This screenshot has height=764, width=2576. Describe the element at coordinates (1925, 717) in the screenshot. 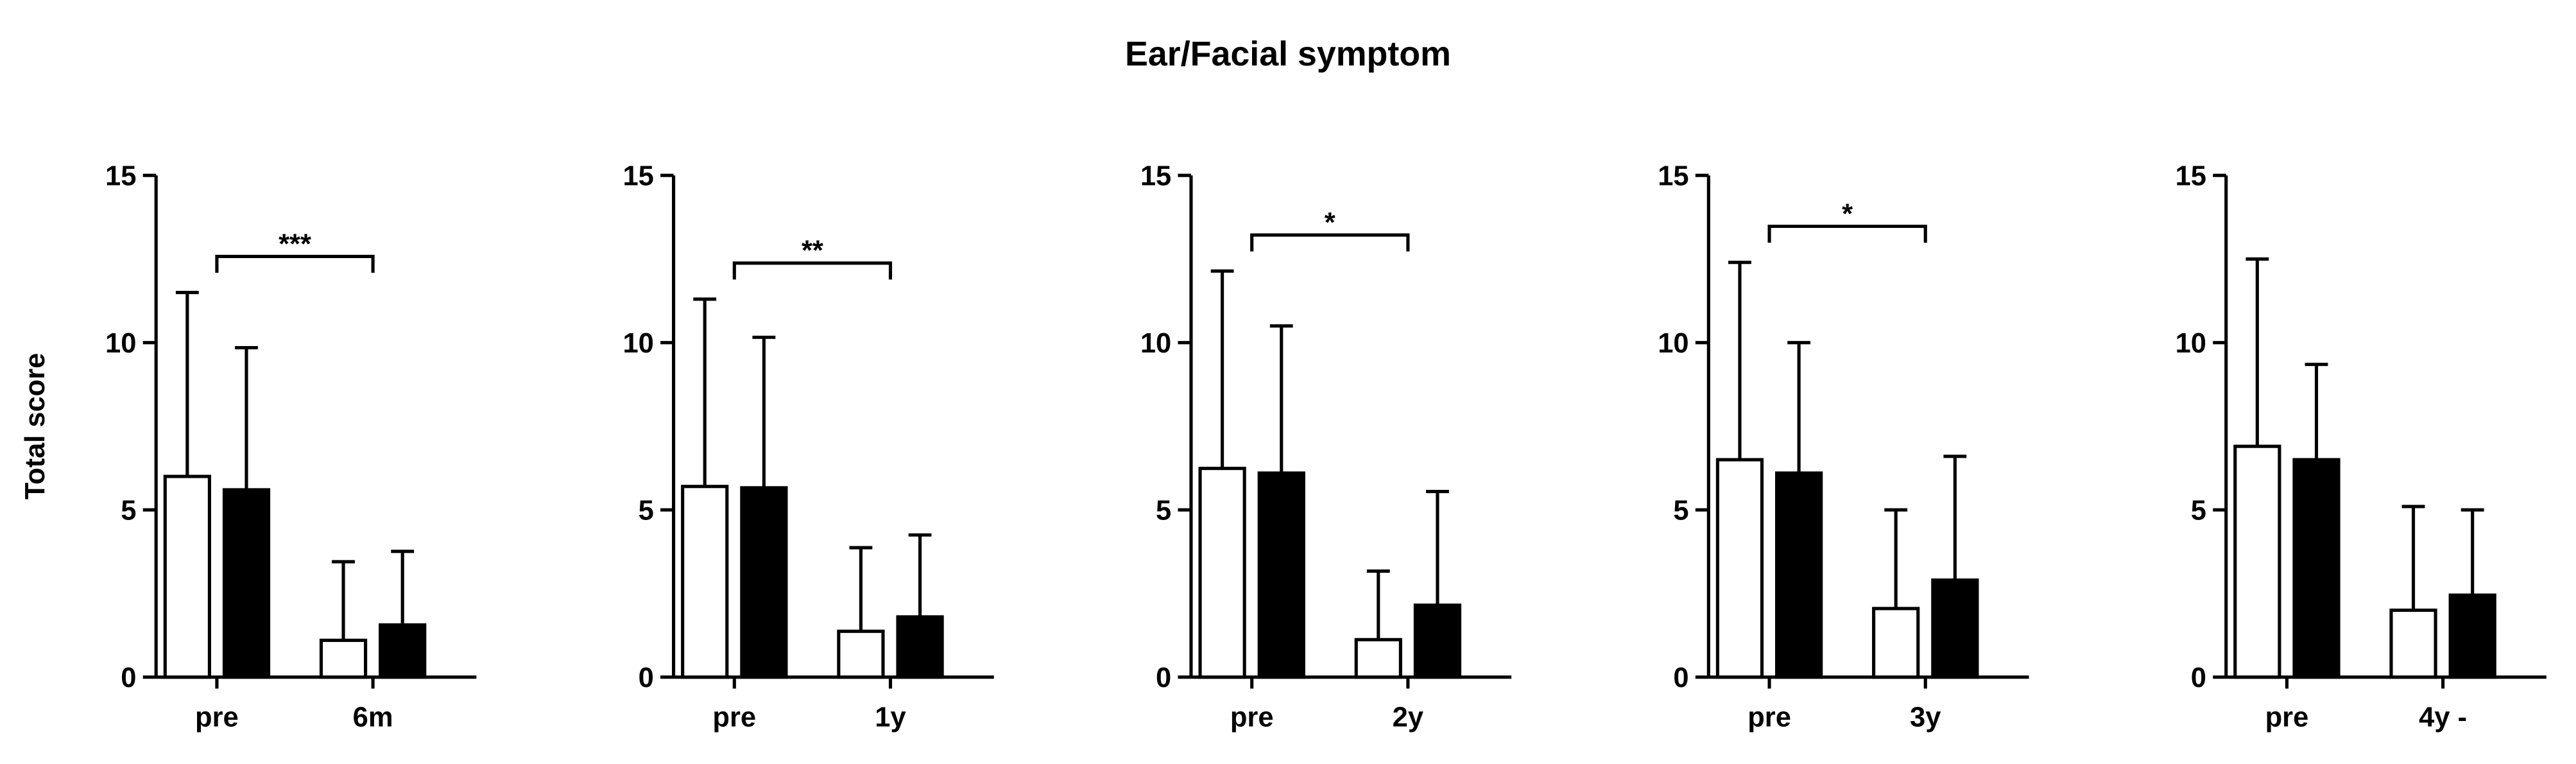

I see `x-tick-label: 3y` at that location.